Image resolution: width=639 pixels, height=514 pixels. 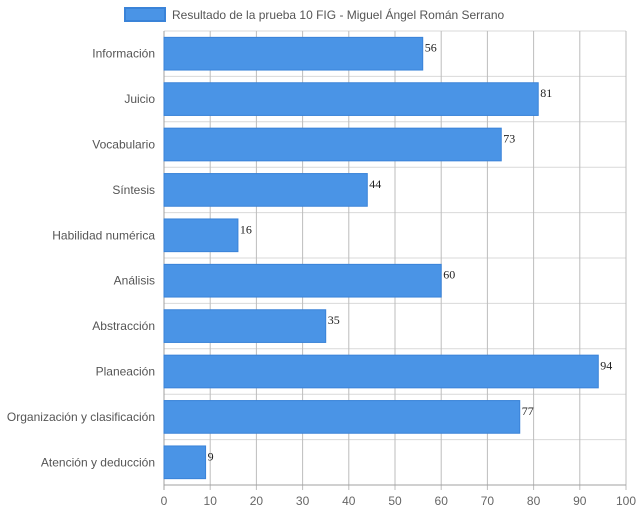 What do you see at coordinates (246, 229) in the screenshot?
I see `data-label: 16` at bounding box center [246, 229].